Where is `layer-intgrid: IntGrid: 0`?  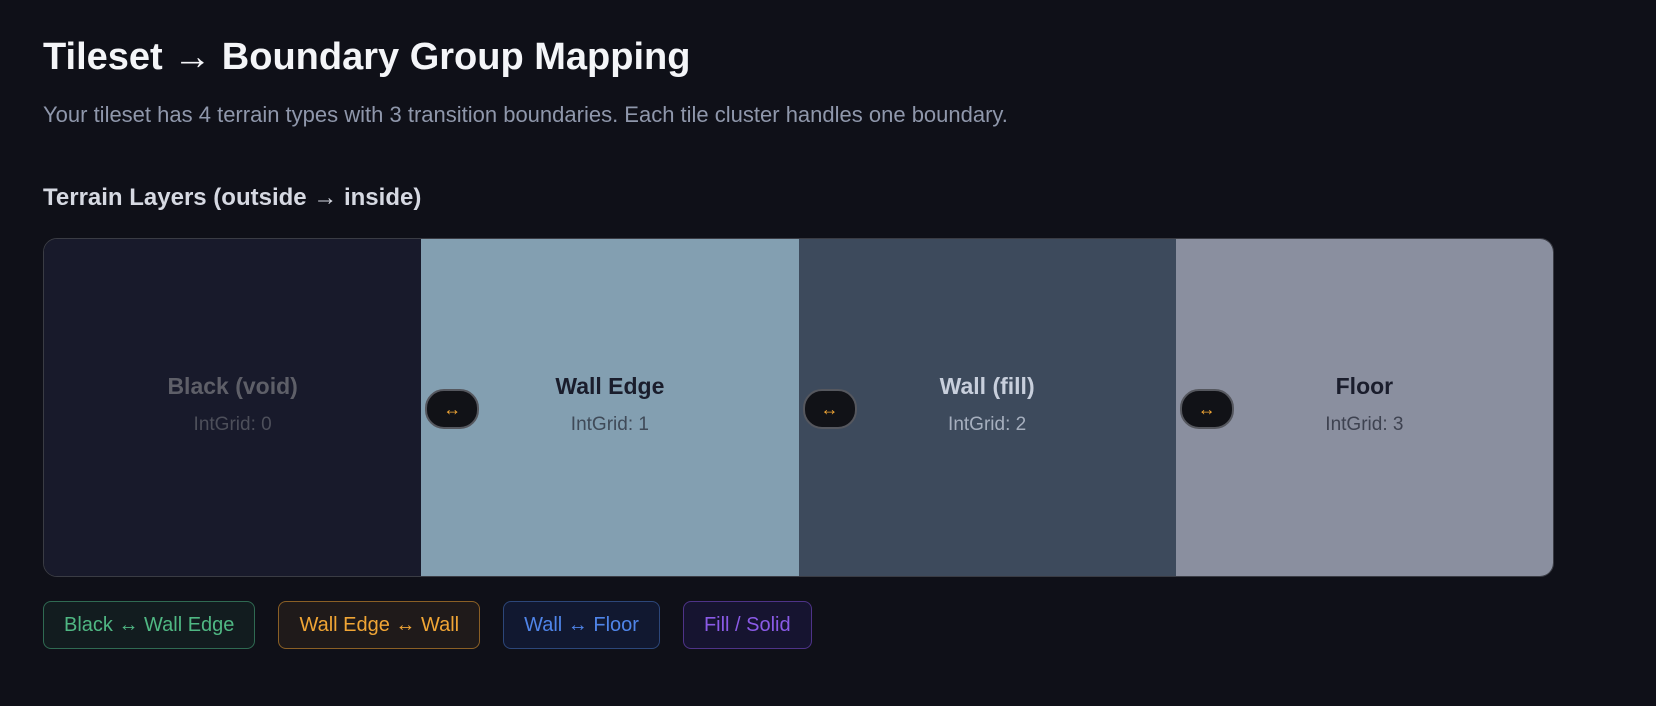
layer-intgrid: IntGrid: 0 is located at coordinates (232, 424).